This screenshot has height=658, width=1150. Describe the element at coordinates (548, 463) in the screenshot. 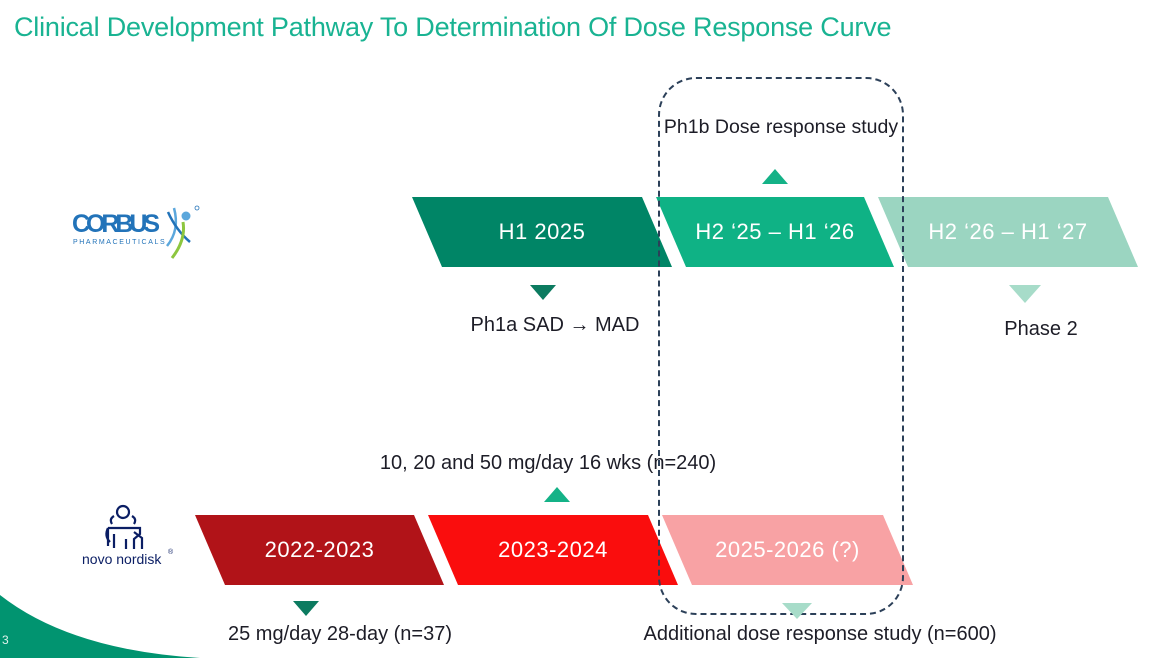

I see `dose-16wks-label: 10, 20 and 50 mg/day 16 wks (n=240)` at that location.